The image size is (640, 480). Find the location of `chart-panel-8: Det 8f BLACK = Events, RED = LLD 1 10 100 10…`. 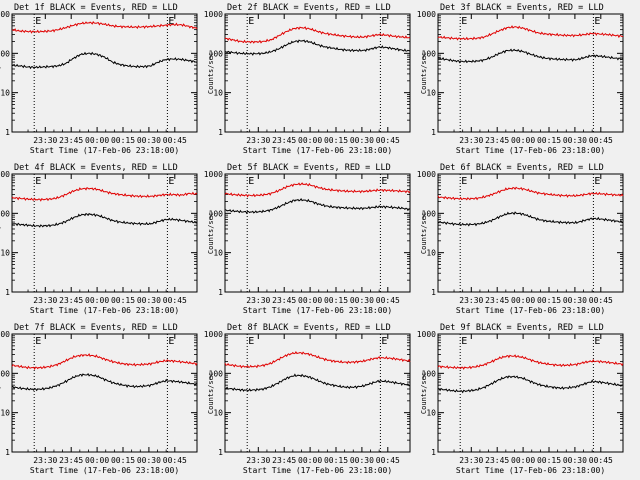

chart-panel-8: Det 8f BLACK = Events, RED = LLD 1 10 100 10… is located at coordinates (307, 399).